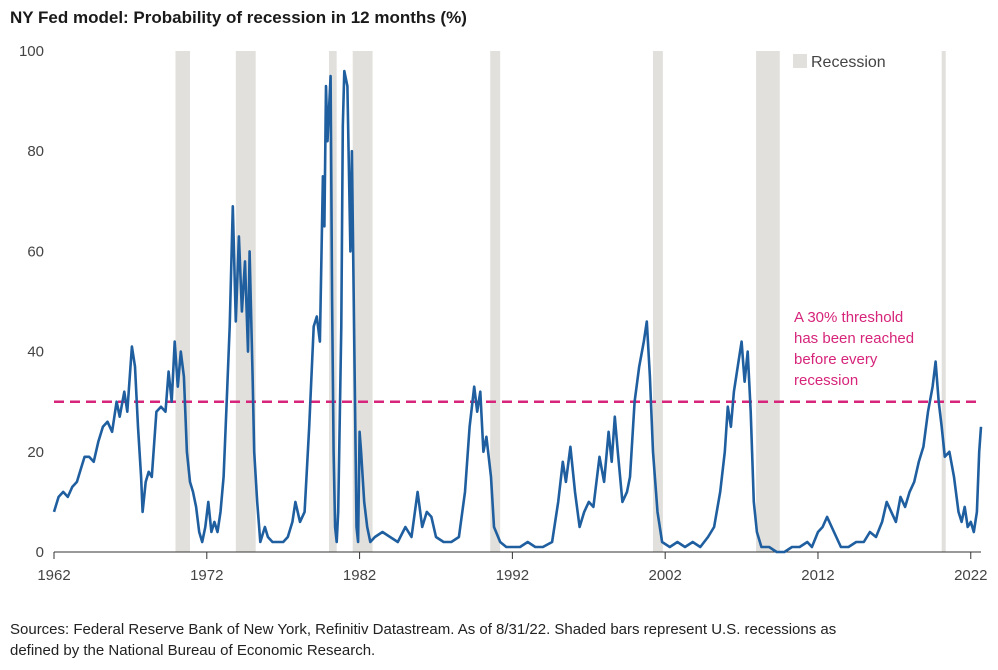  I want to click on threshold-annotation-line-1: has been reached, so click(854, 338).